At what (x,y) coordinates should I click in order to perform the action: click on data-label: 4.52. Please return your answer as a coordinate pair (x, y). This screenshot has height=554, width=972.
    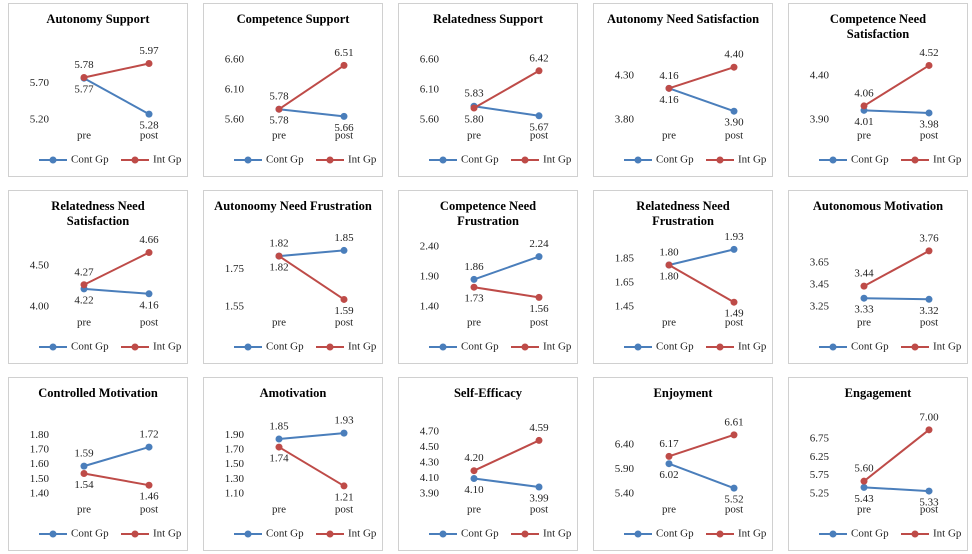
    Looking at the image, I should click on (928, 53).